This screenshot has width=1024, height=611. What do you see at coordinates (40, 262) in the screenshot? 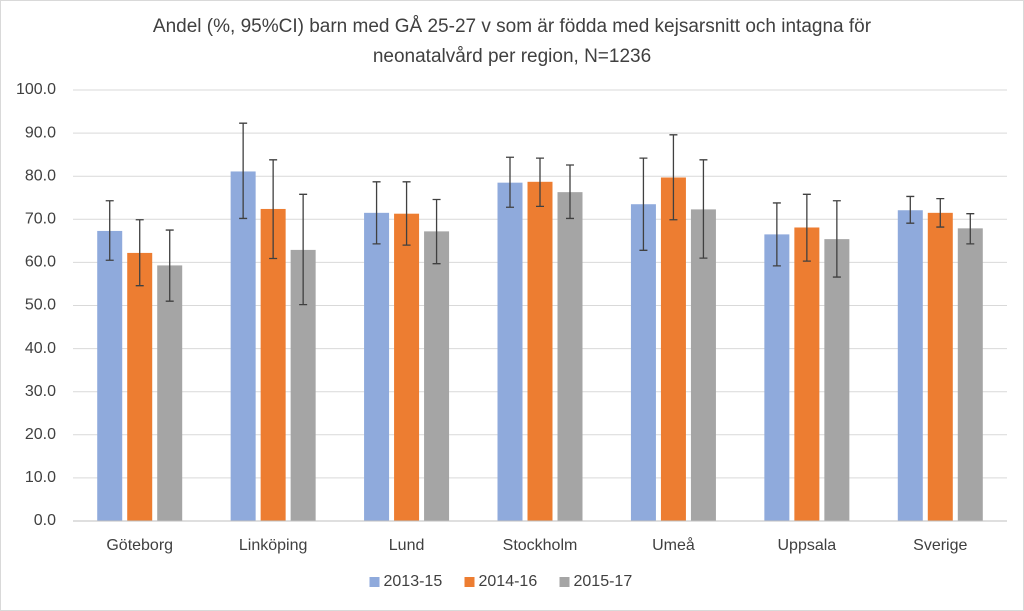
I see `y-tick-label: 60.0` at bounding box center [40, 262].